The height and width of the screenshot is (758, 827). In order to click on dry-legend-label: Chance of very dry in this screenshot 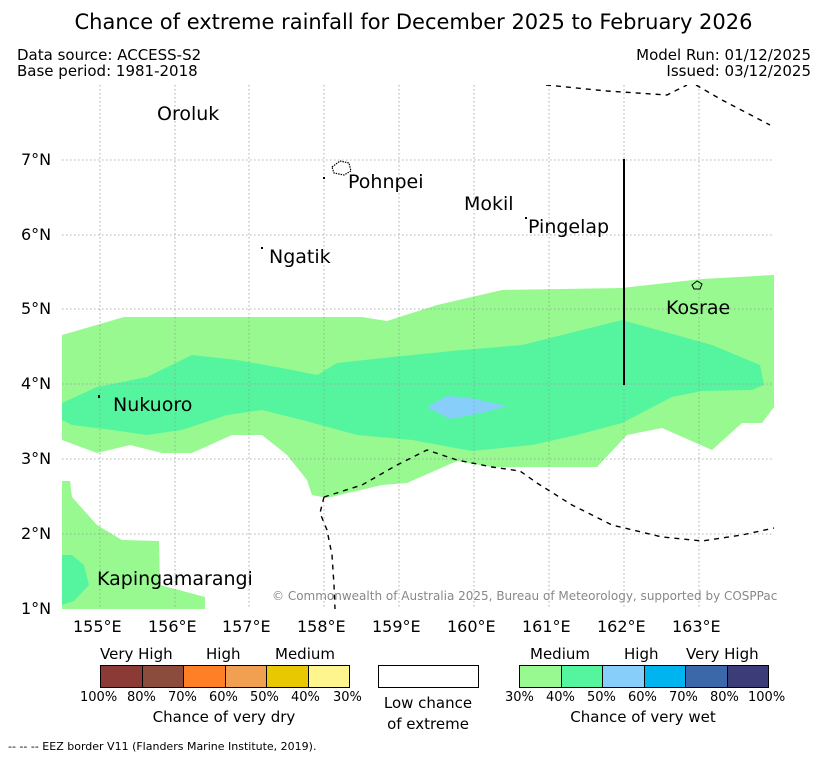, I will do `click(224, 717)`.